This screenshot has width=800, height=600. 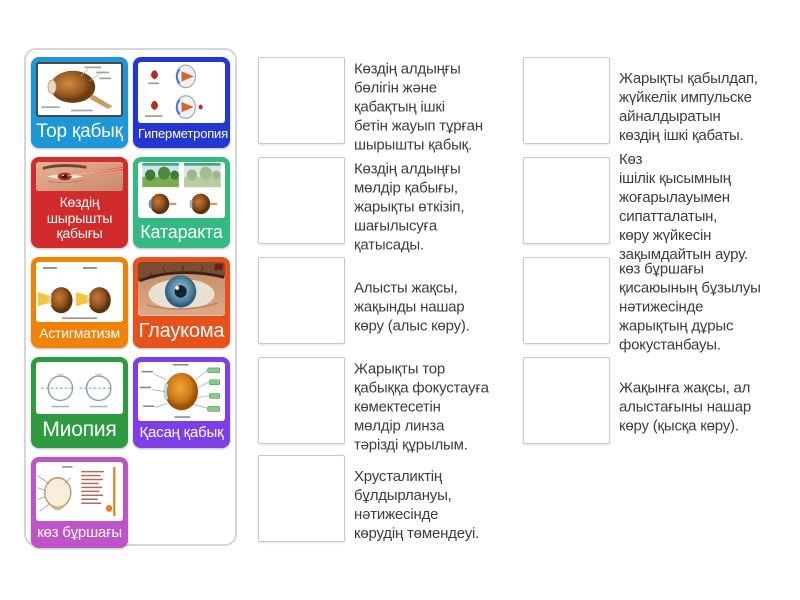 What do you see at coordinates (79, 388) in the screenshot?
I see `myopia-diagram-image` at bounding box center [79, 388].